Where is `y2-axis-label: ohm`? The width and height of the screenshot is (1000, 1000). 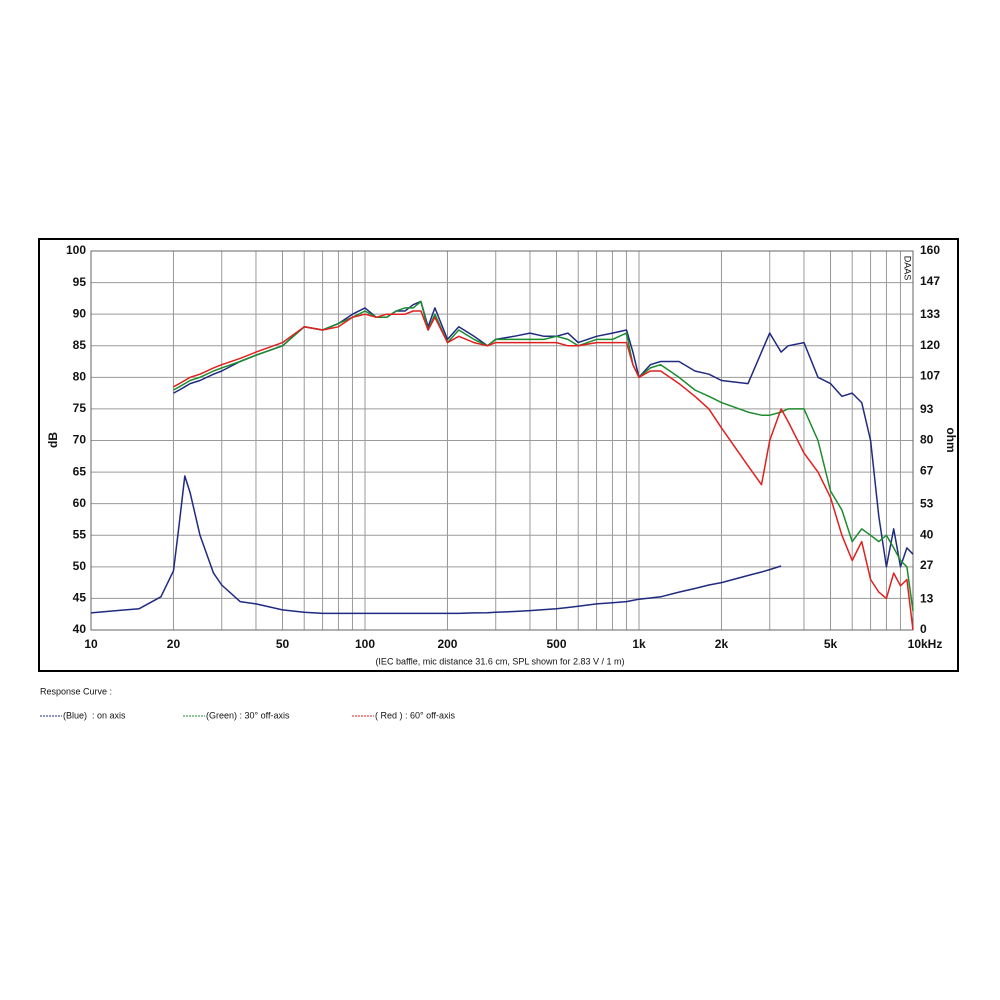 y2-axis-label: ohm is located at coordinates (951, 439).